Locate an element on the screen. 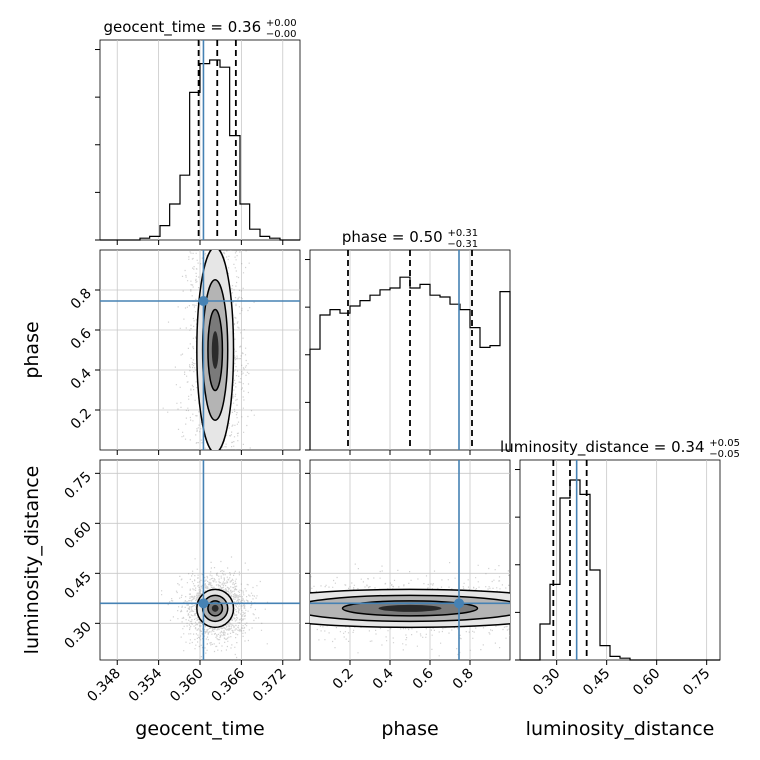 The height and width of the screenshot is (760, 760). xtick-label-geocent_time-1: 0.354 is located at coordinates (146, 685).